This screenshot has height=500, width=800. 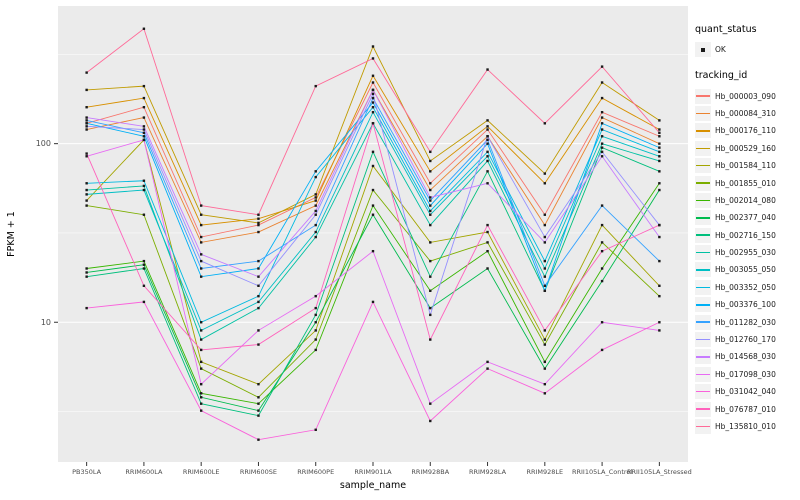 I want to click on legend-item-Hb_011282_030: Hb_011282_030, so click(x=747, y=321).